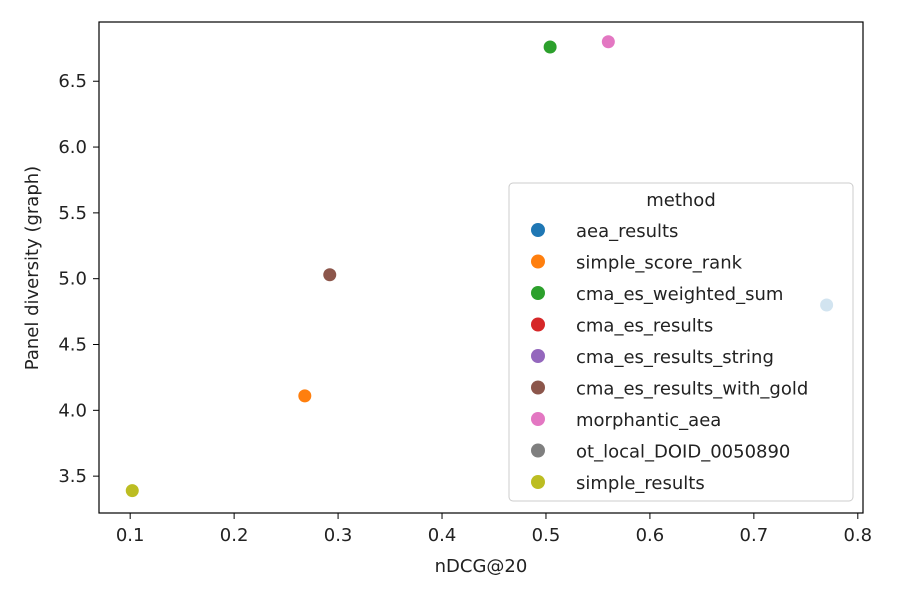 Image resolution: width=900 pixels, height=600 pixels. I want to click on y-axis-ticks: 3.5 4.0 4.5 5.0 5.5 6.0 6.5, so click(78, 279).